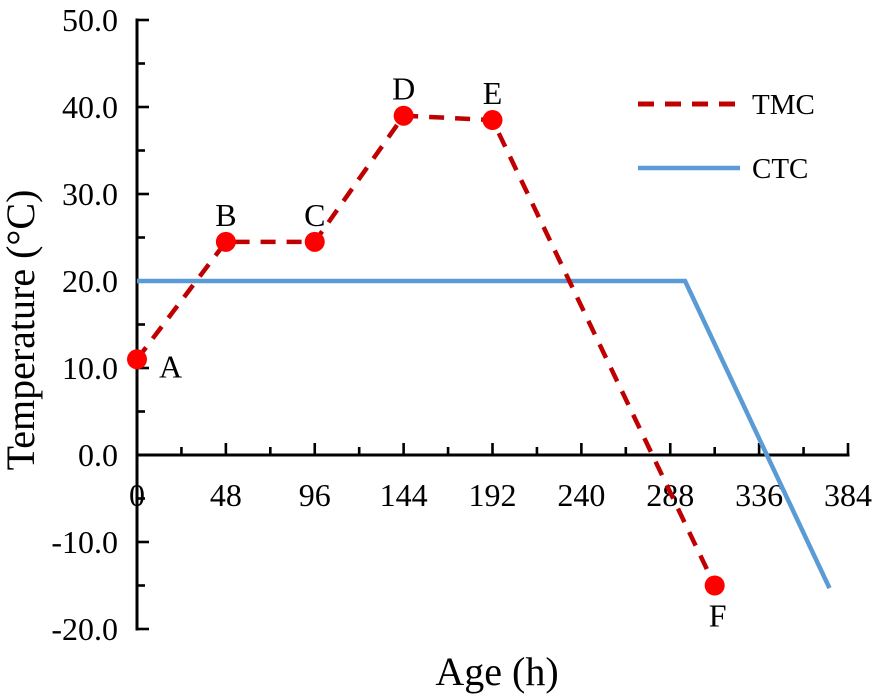 The width and height of the screenshot is (872, 698). What do you see at coordinates (226, 495) in the screenshot?
I see `x-tick-label: 48` at bounding box center [226, 495].